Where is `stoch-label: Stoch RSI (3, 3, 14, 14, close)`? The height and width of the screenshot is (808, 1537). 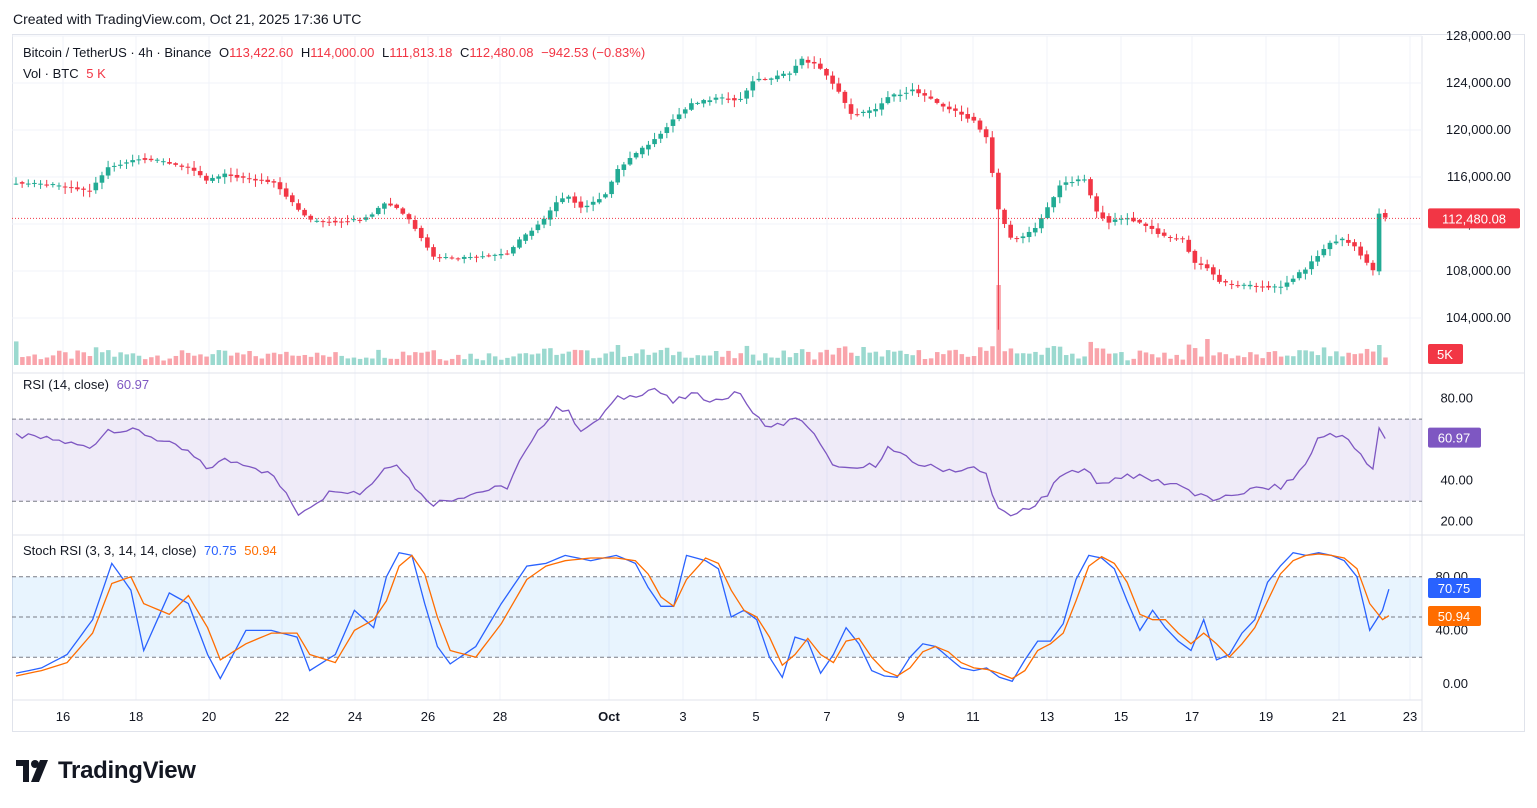 stoch-label: Stoch RSI (3, 3, 14, 14, close) is located at coordinates (110, 550).